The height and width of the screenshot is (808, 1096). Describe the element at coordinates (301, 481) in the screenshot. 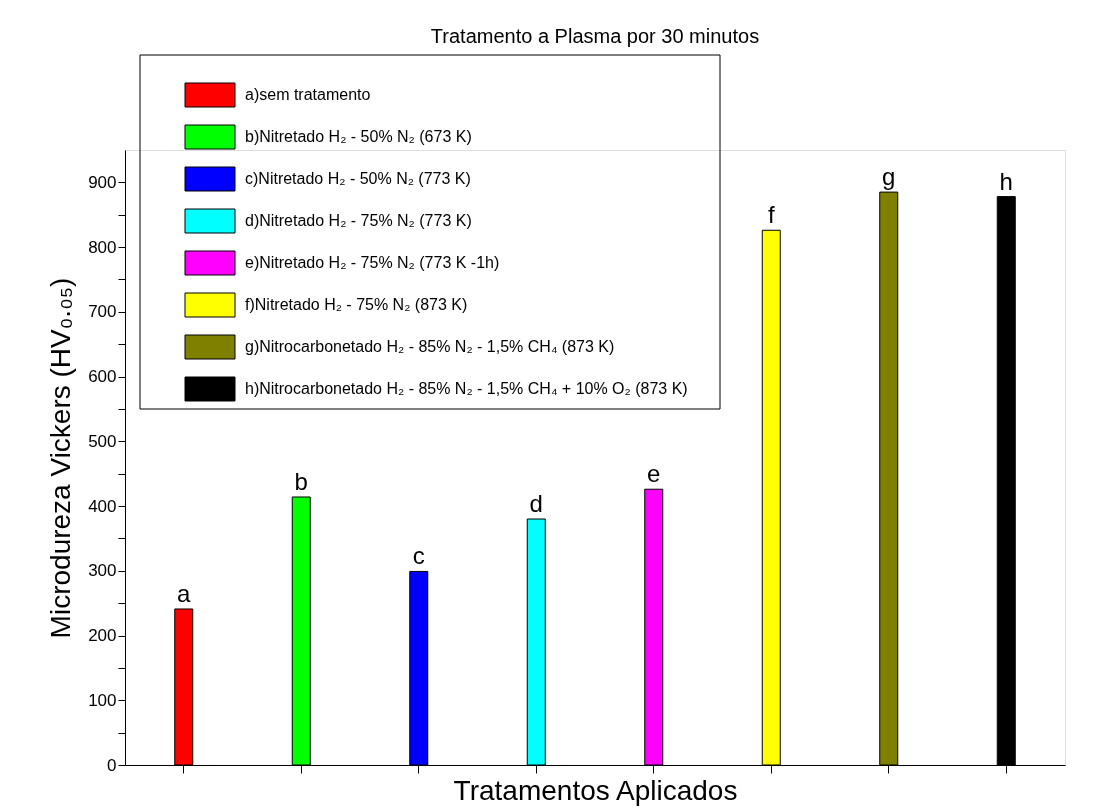

I see `data-label: b` at that location.